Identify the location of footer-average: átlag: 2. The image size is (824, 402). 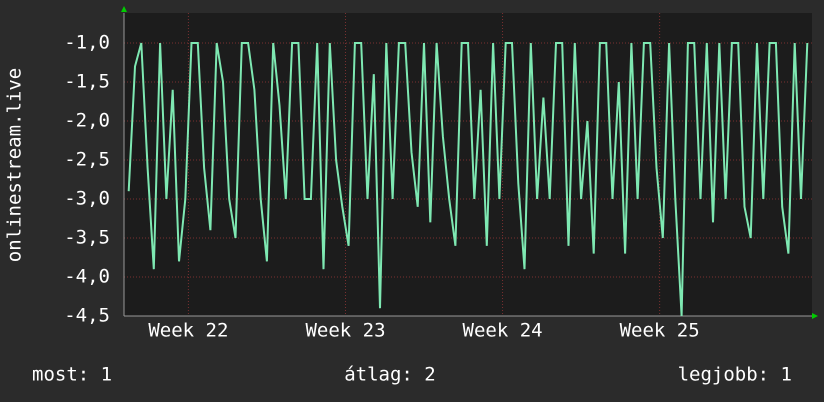
(390, 375).